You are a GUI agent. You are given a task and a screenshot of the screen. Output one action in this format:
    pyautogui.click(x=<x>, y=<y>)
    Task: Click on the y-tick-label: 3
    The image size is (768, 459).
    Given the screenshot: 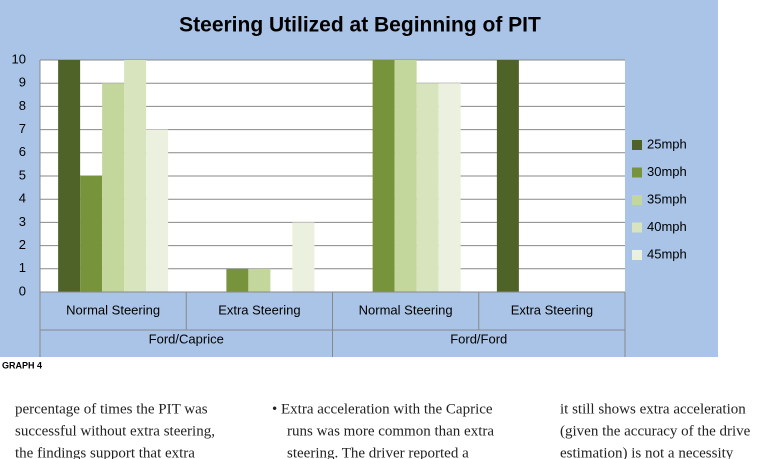 What is the action you would take?
    pyautogui.click(x=22, y=221)
    